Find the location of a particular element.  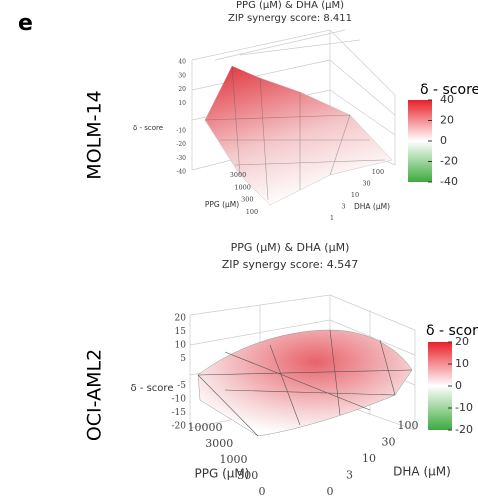

z-tick-label: 15 is located at coordinates (181, 332).